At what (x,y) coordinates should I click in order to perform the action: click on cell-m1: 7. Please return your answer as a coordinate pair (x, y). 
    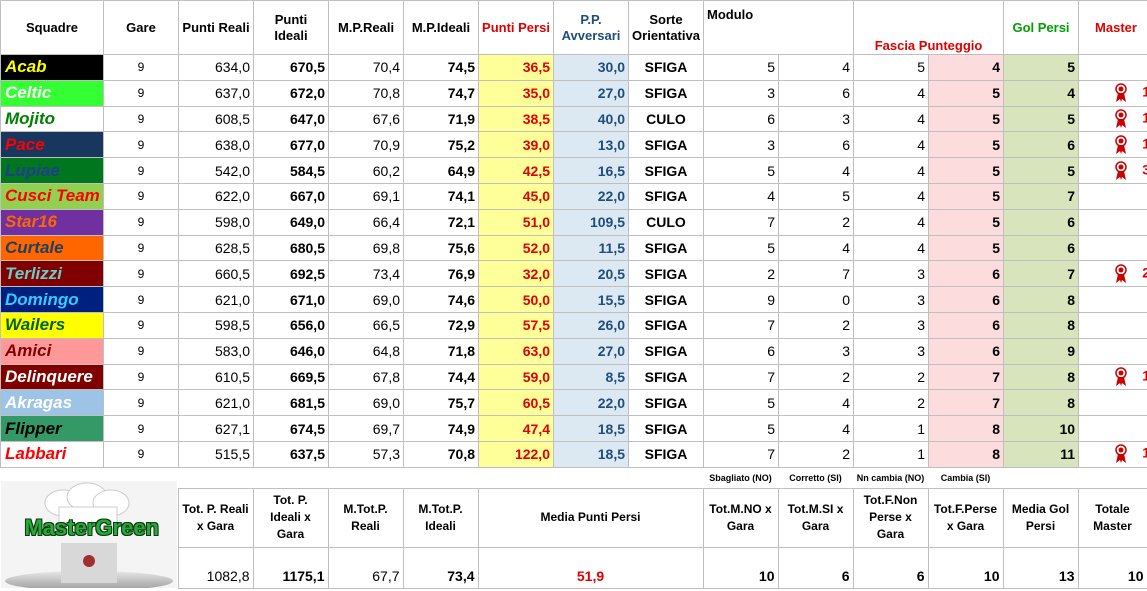
    Looking at the image, I should click on (741, 377).